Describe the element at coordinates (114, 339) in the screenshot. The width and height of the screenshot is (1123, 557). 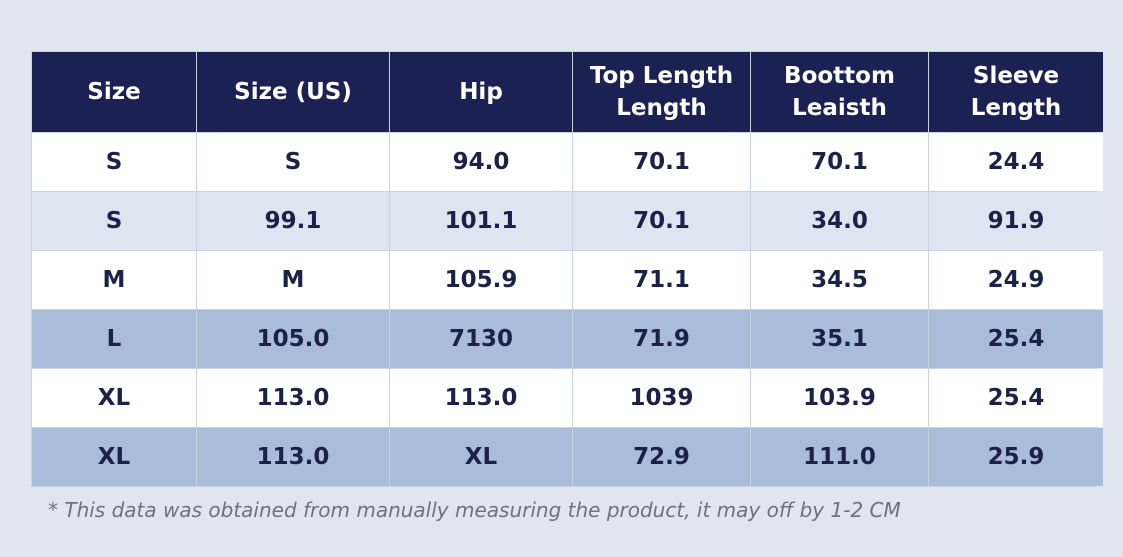
I see `table-cell: L` at that location.